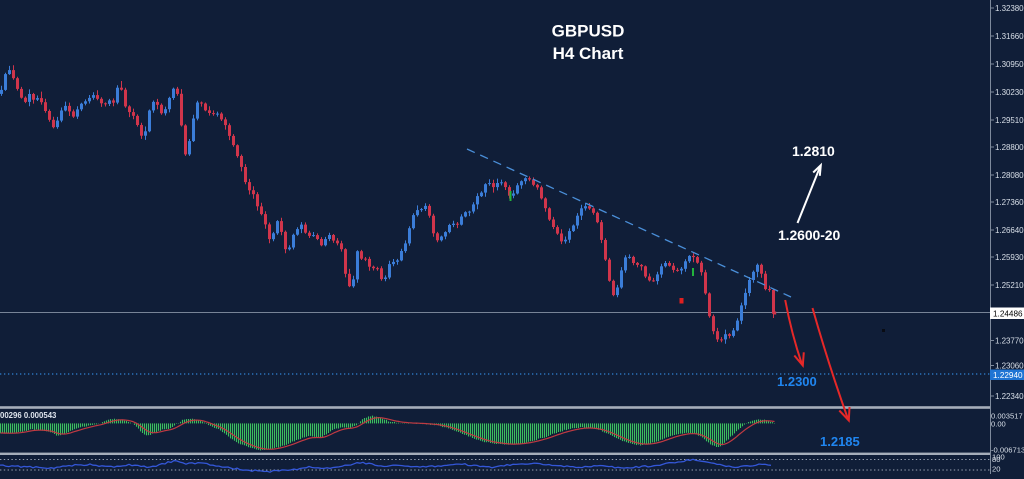  Describe the element at coordinates (996, 469) in the screenshot. I see `svg-text: 20` at that location.